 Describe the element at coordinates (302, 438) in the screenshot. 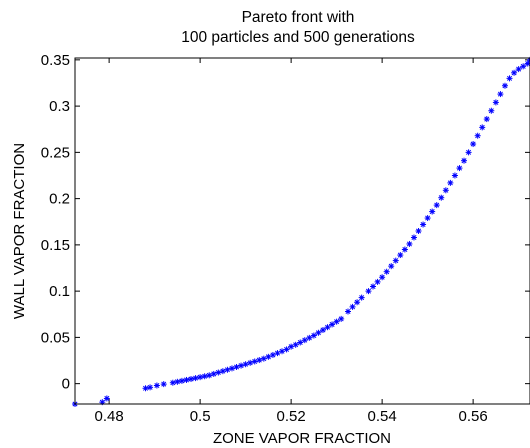

I see `x-axis-label: ZONE VAPOR FRACTION` at that location.